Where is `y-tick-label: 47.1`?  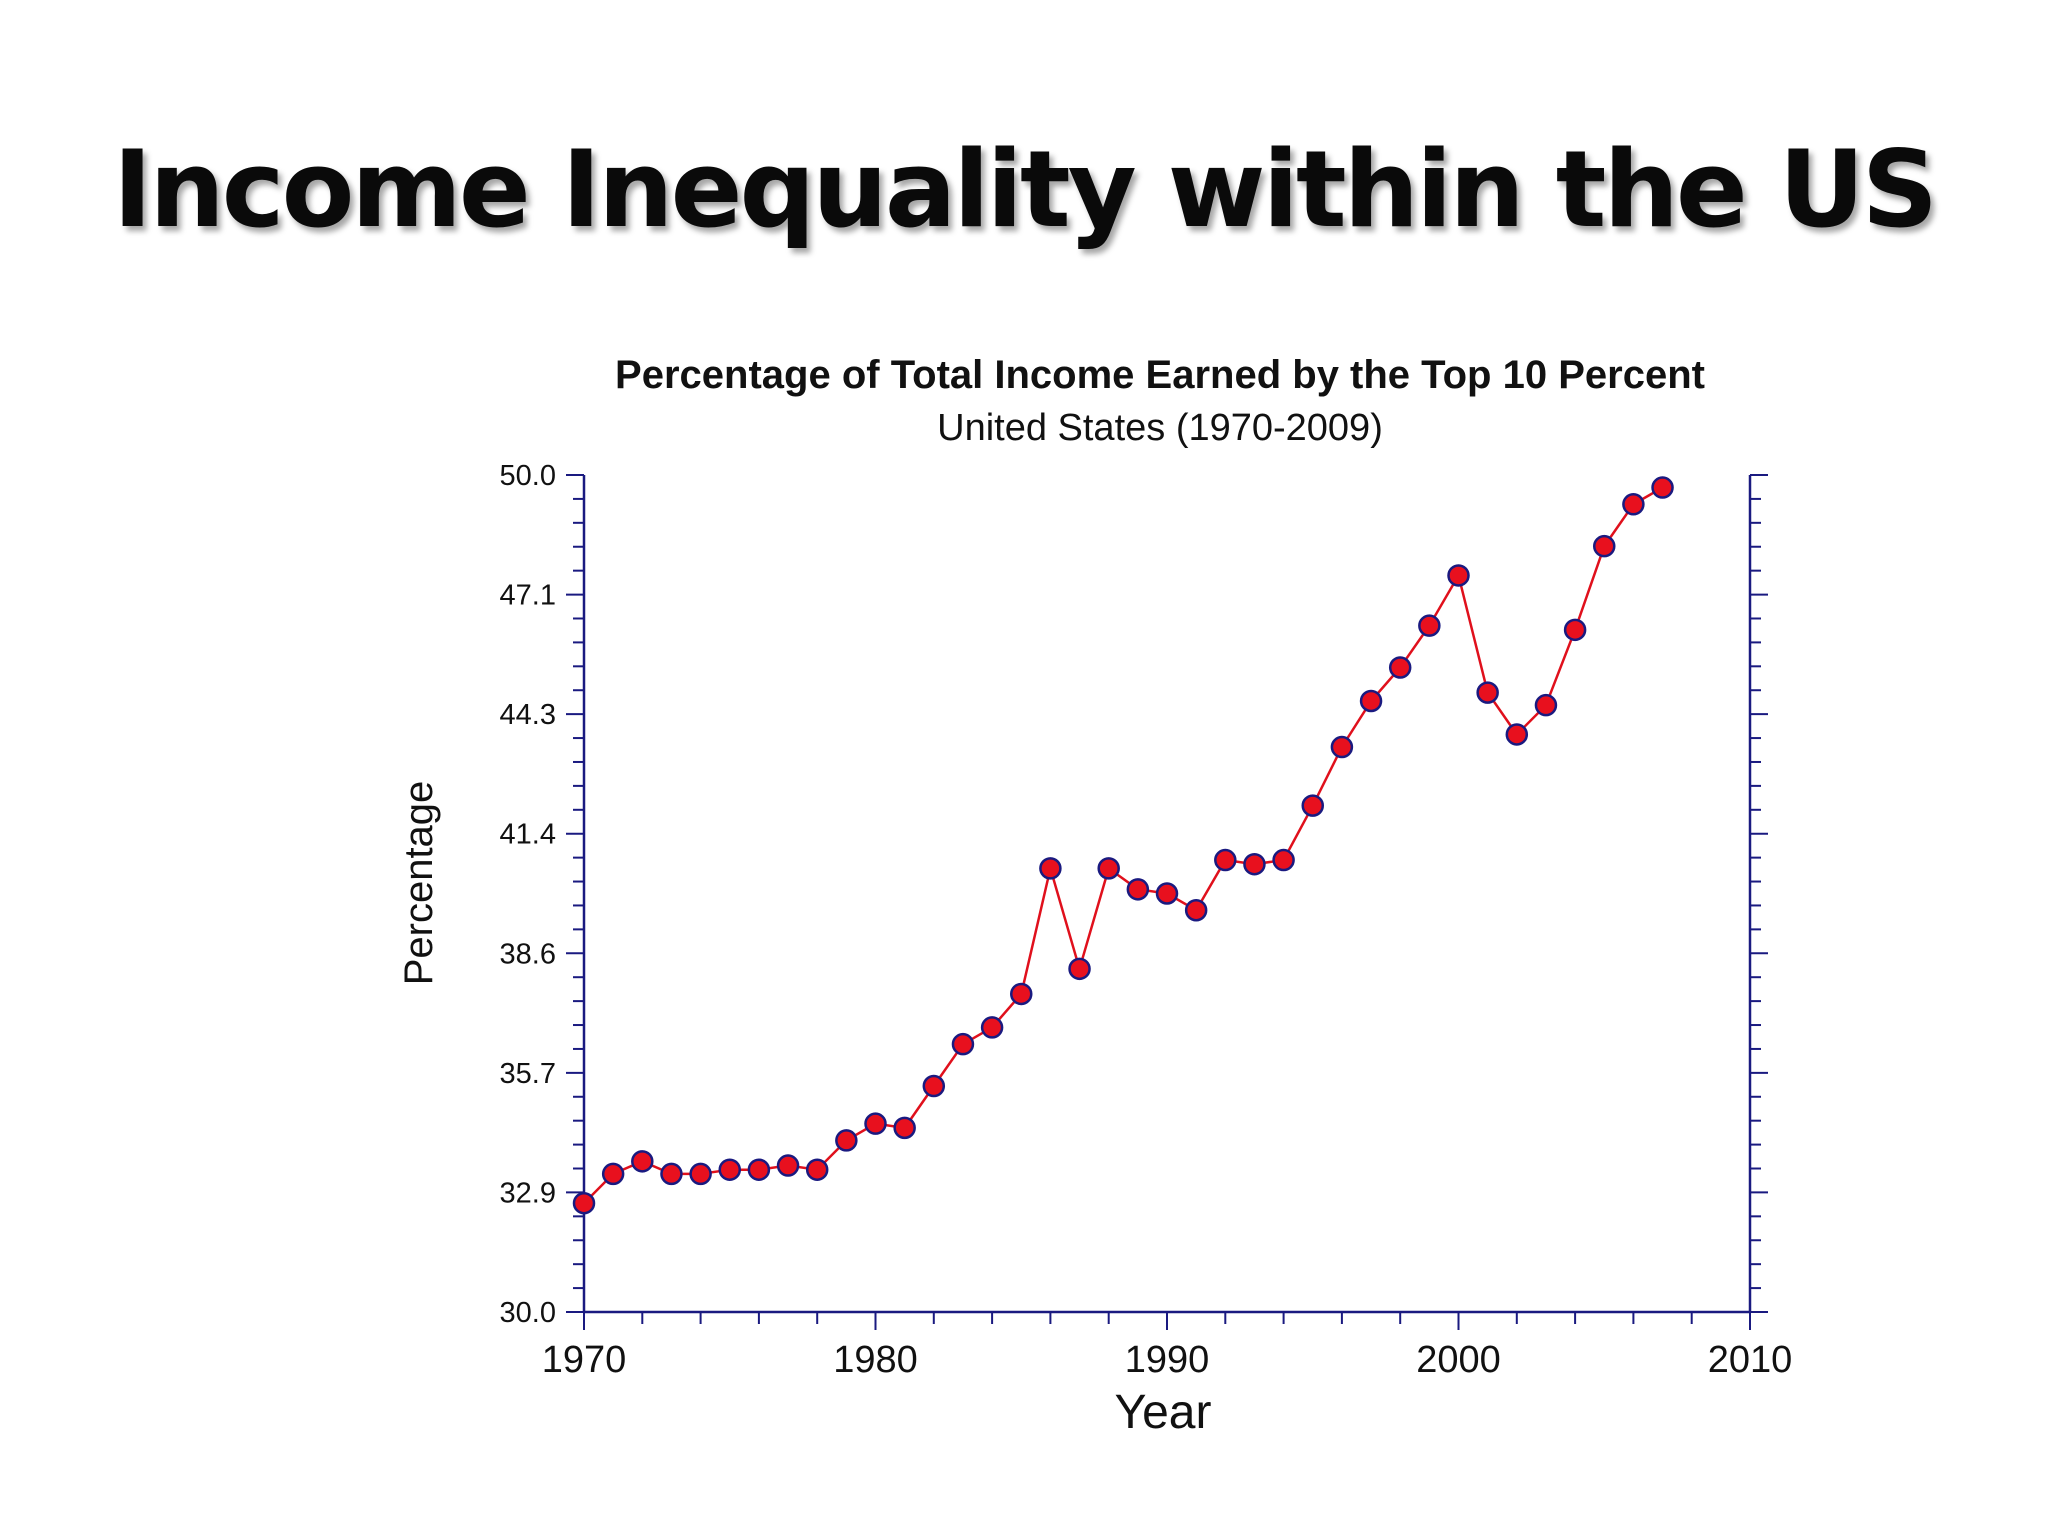 y-tick-label: 47.1 is located at coordinates (528, 596).